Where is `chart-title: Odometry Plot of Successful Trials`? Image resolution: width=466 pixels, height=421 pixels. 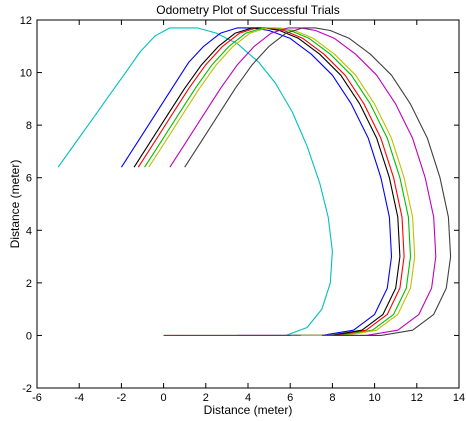 chart-title: Odometry Plot of Successful Trials is located at coordinates (247, 10).